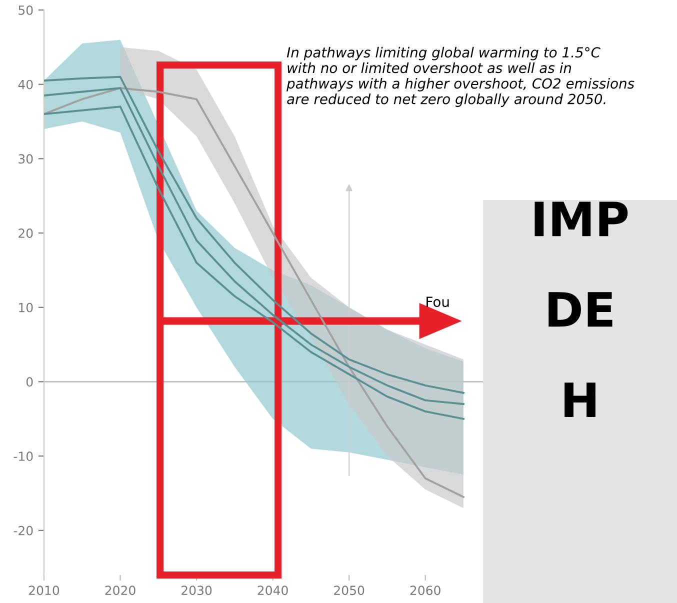  Describe the element at coordinates (120, 591) in the screenshot. I see `x-tick-label: 2020` at that location.